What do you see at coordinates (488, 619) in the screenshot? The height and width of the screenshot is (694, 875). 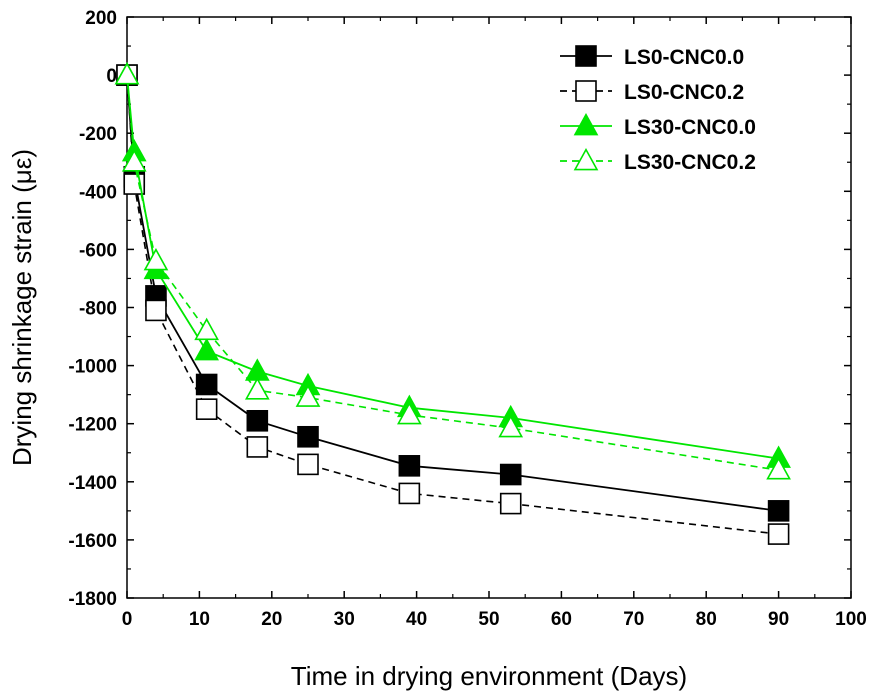 I see `x-tick-label: 50` at bounding box center [488, 619].